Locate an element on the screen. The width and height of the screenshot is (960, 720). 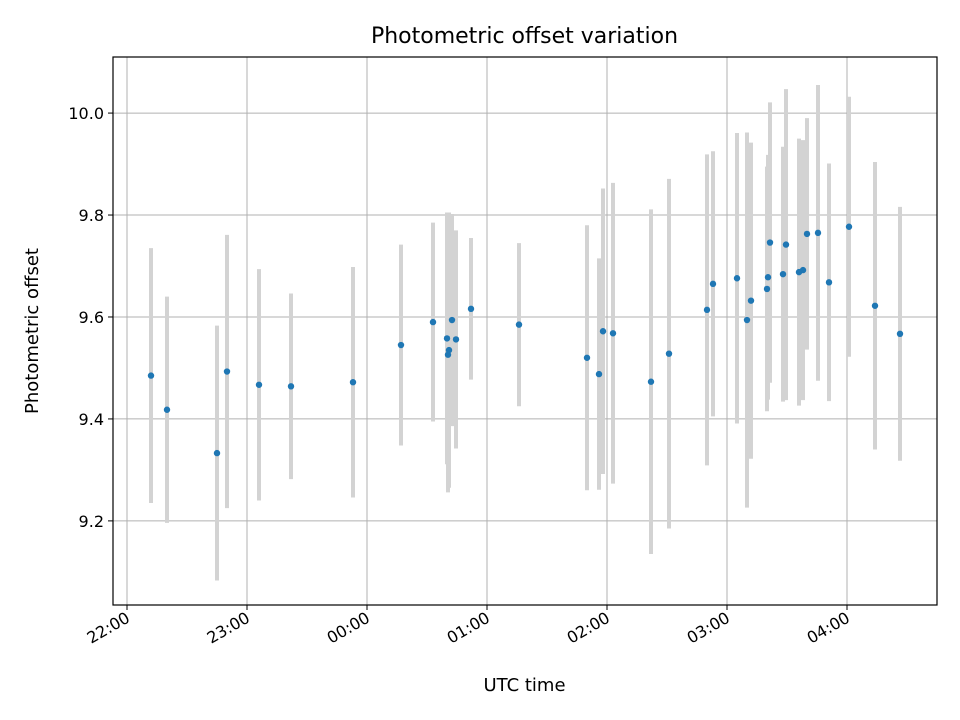
chart-title: Photometric offset variation is located at coordinates (524, 36).